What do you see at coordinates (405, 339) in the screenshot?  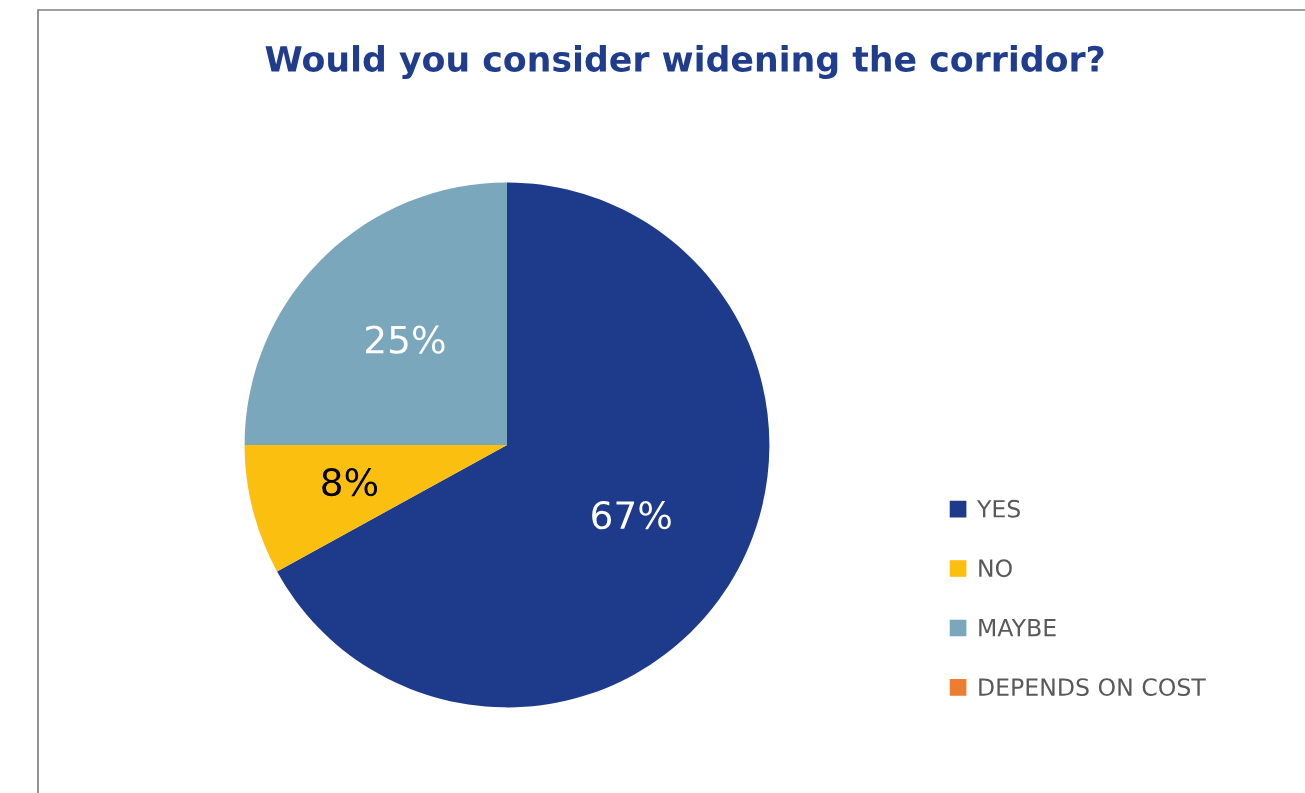 I see `data-label: 25%` at bounding box center [405, 339].